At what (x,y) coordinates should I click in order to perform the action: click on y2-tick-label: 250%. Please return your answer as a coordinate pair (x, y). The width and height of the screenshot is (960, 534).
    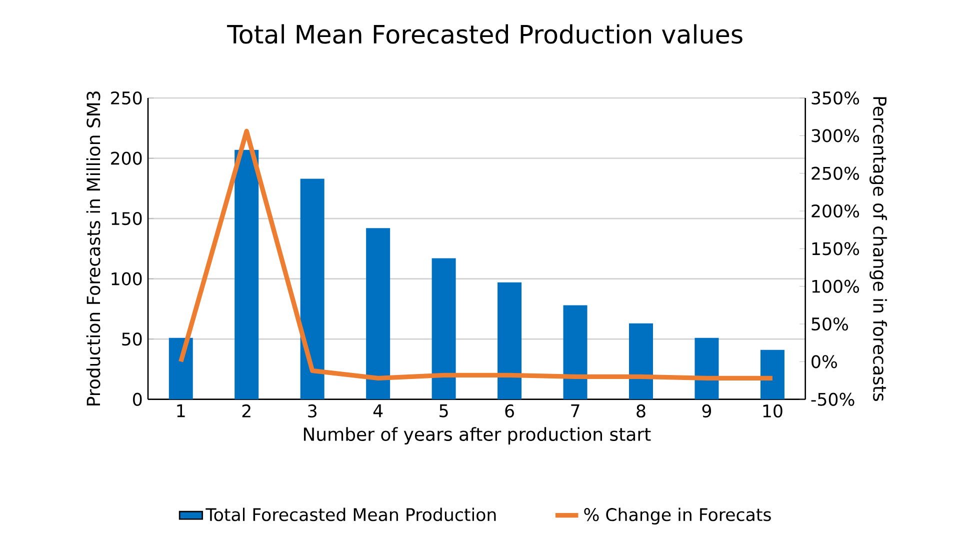
    Looking at the image, I should click on (836, 173).